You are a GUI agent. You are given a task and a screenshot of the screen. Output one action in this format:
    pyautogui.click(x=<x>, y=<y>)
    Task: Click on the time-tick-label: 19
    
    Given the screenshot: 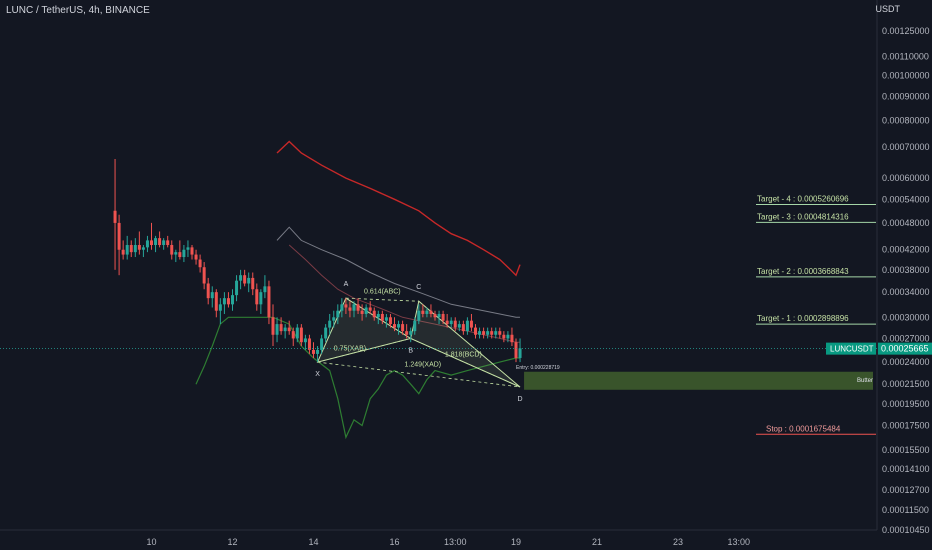 What is the action you would take?
    pyautogui.click(x=516, y=542)
    